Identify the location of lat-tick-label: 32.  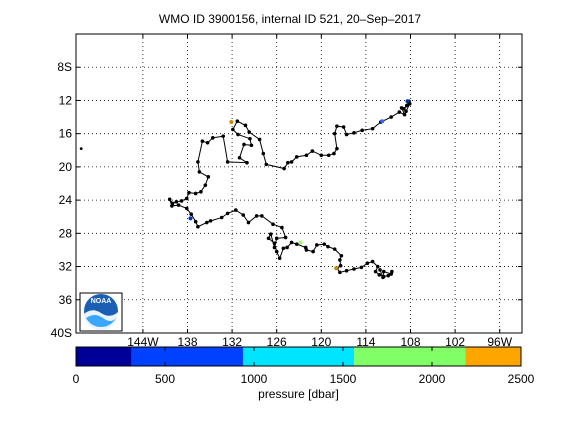
(66, 267).